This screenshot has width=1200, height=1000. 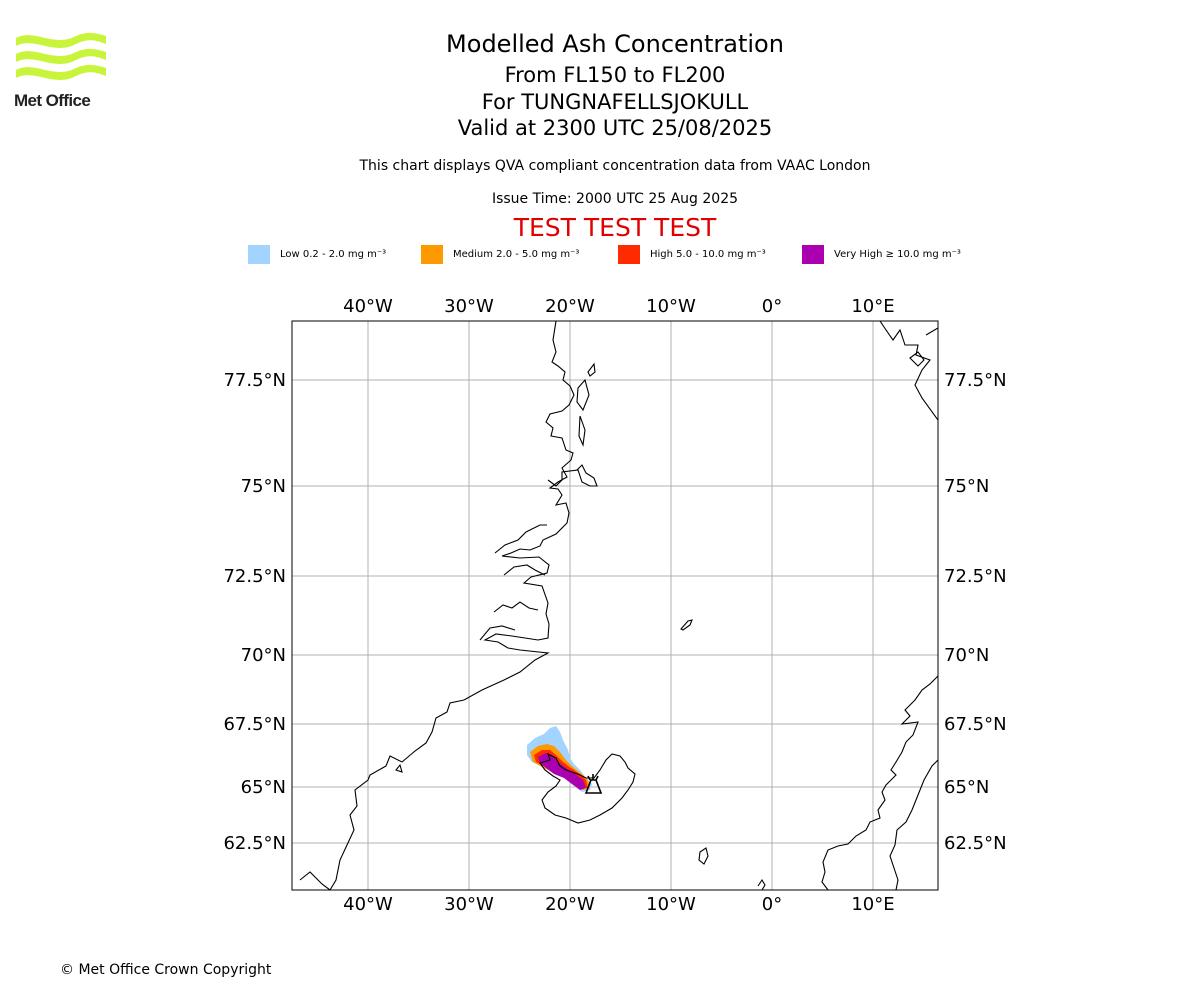 What do you see at coordinates (259, 254) in the screenshot?
I see `legend-swatch-low` at bounding box center [259, 254].